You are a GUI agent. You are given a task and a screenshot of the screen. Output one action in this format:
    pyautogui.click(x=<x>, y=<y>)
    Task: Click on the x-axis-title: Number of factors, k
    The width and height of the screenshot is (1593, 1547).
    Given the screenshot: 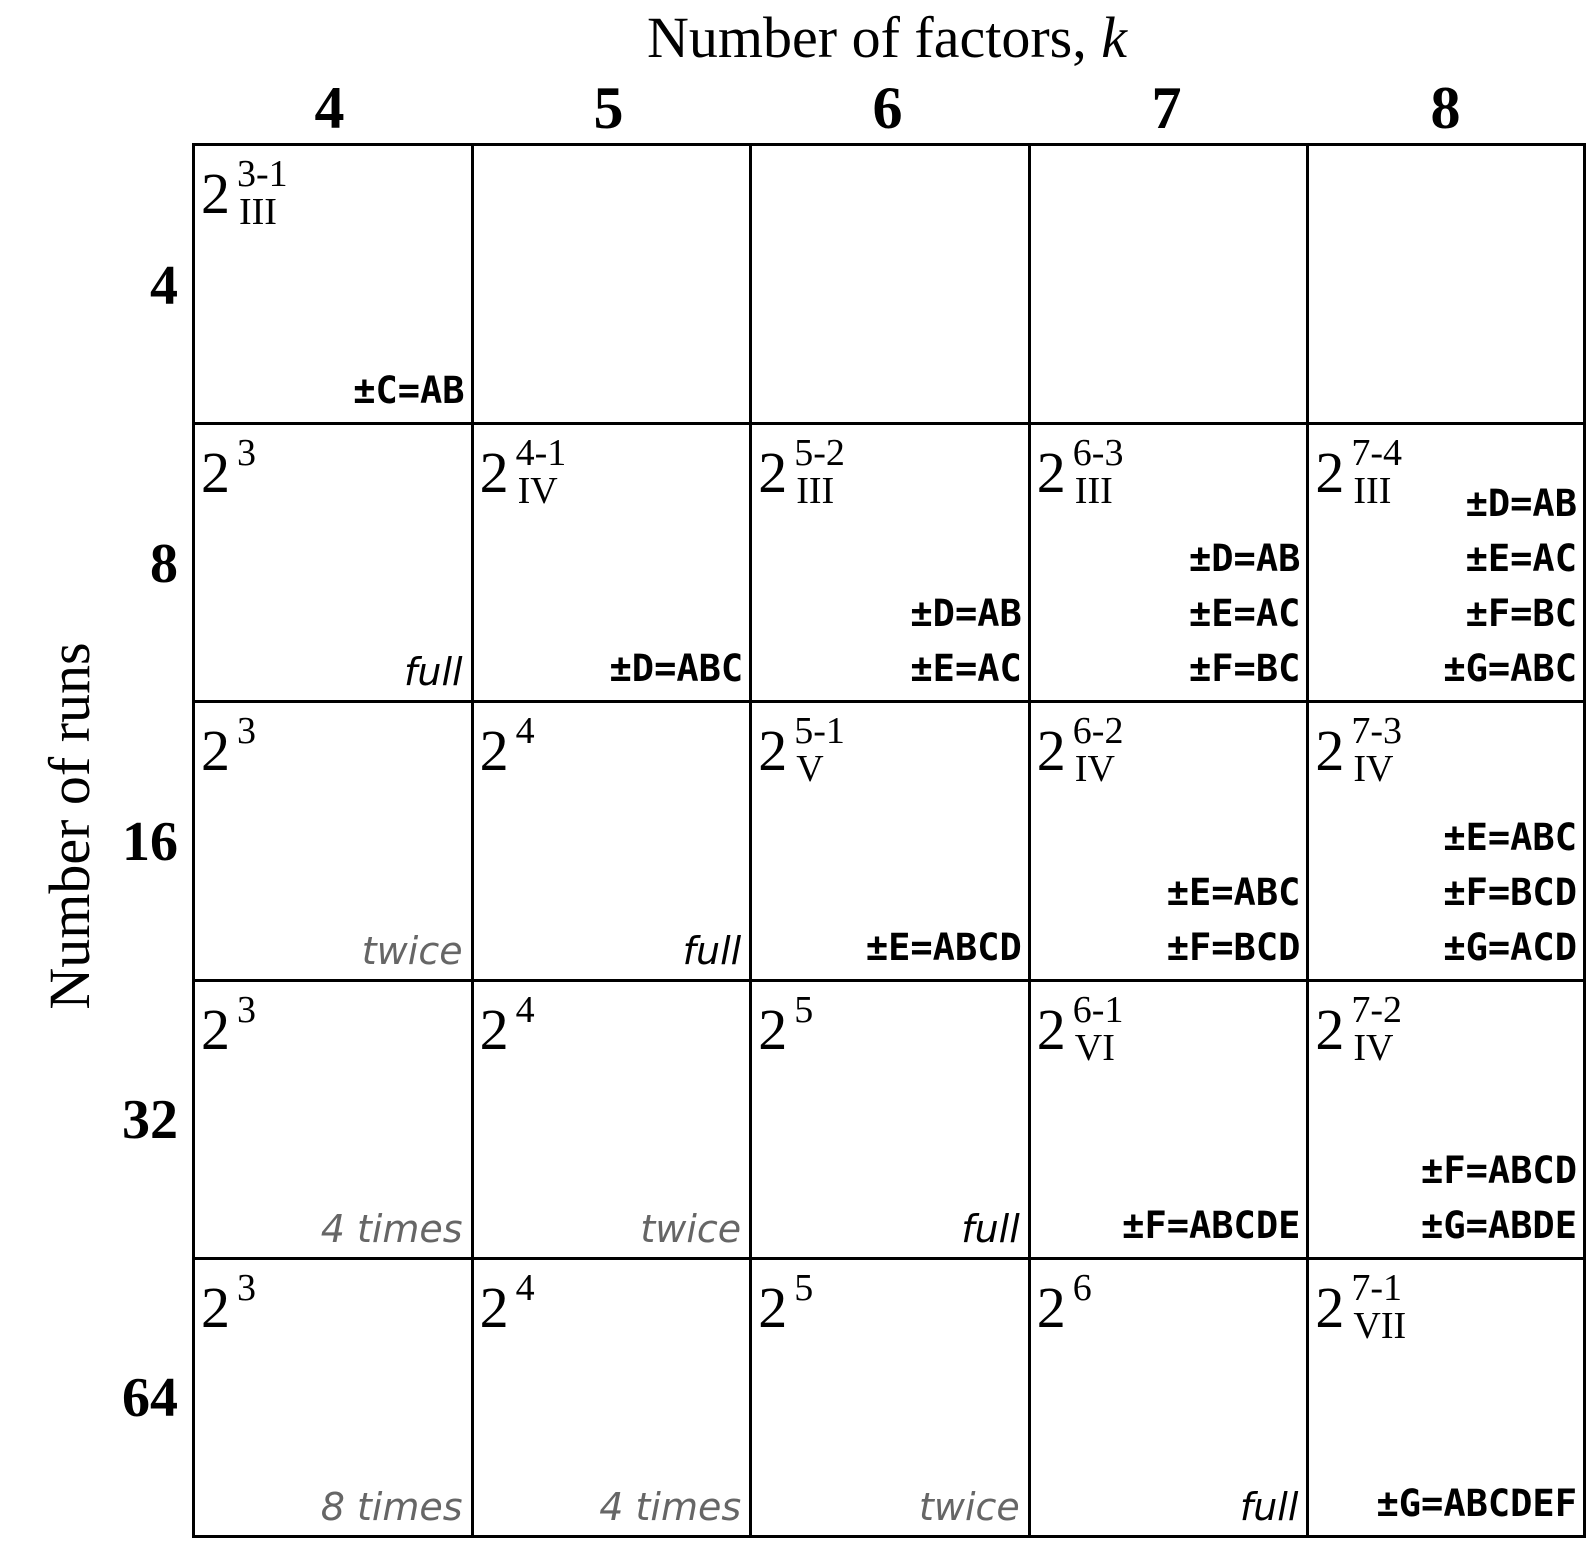 What is the action you would take?
    pyautogui.click(x=887, y=38)
    